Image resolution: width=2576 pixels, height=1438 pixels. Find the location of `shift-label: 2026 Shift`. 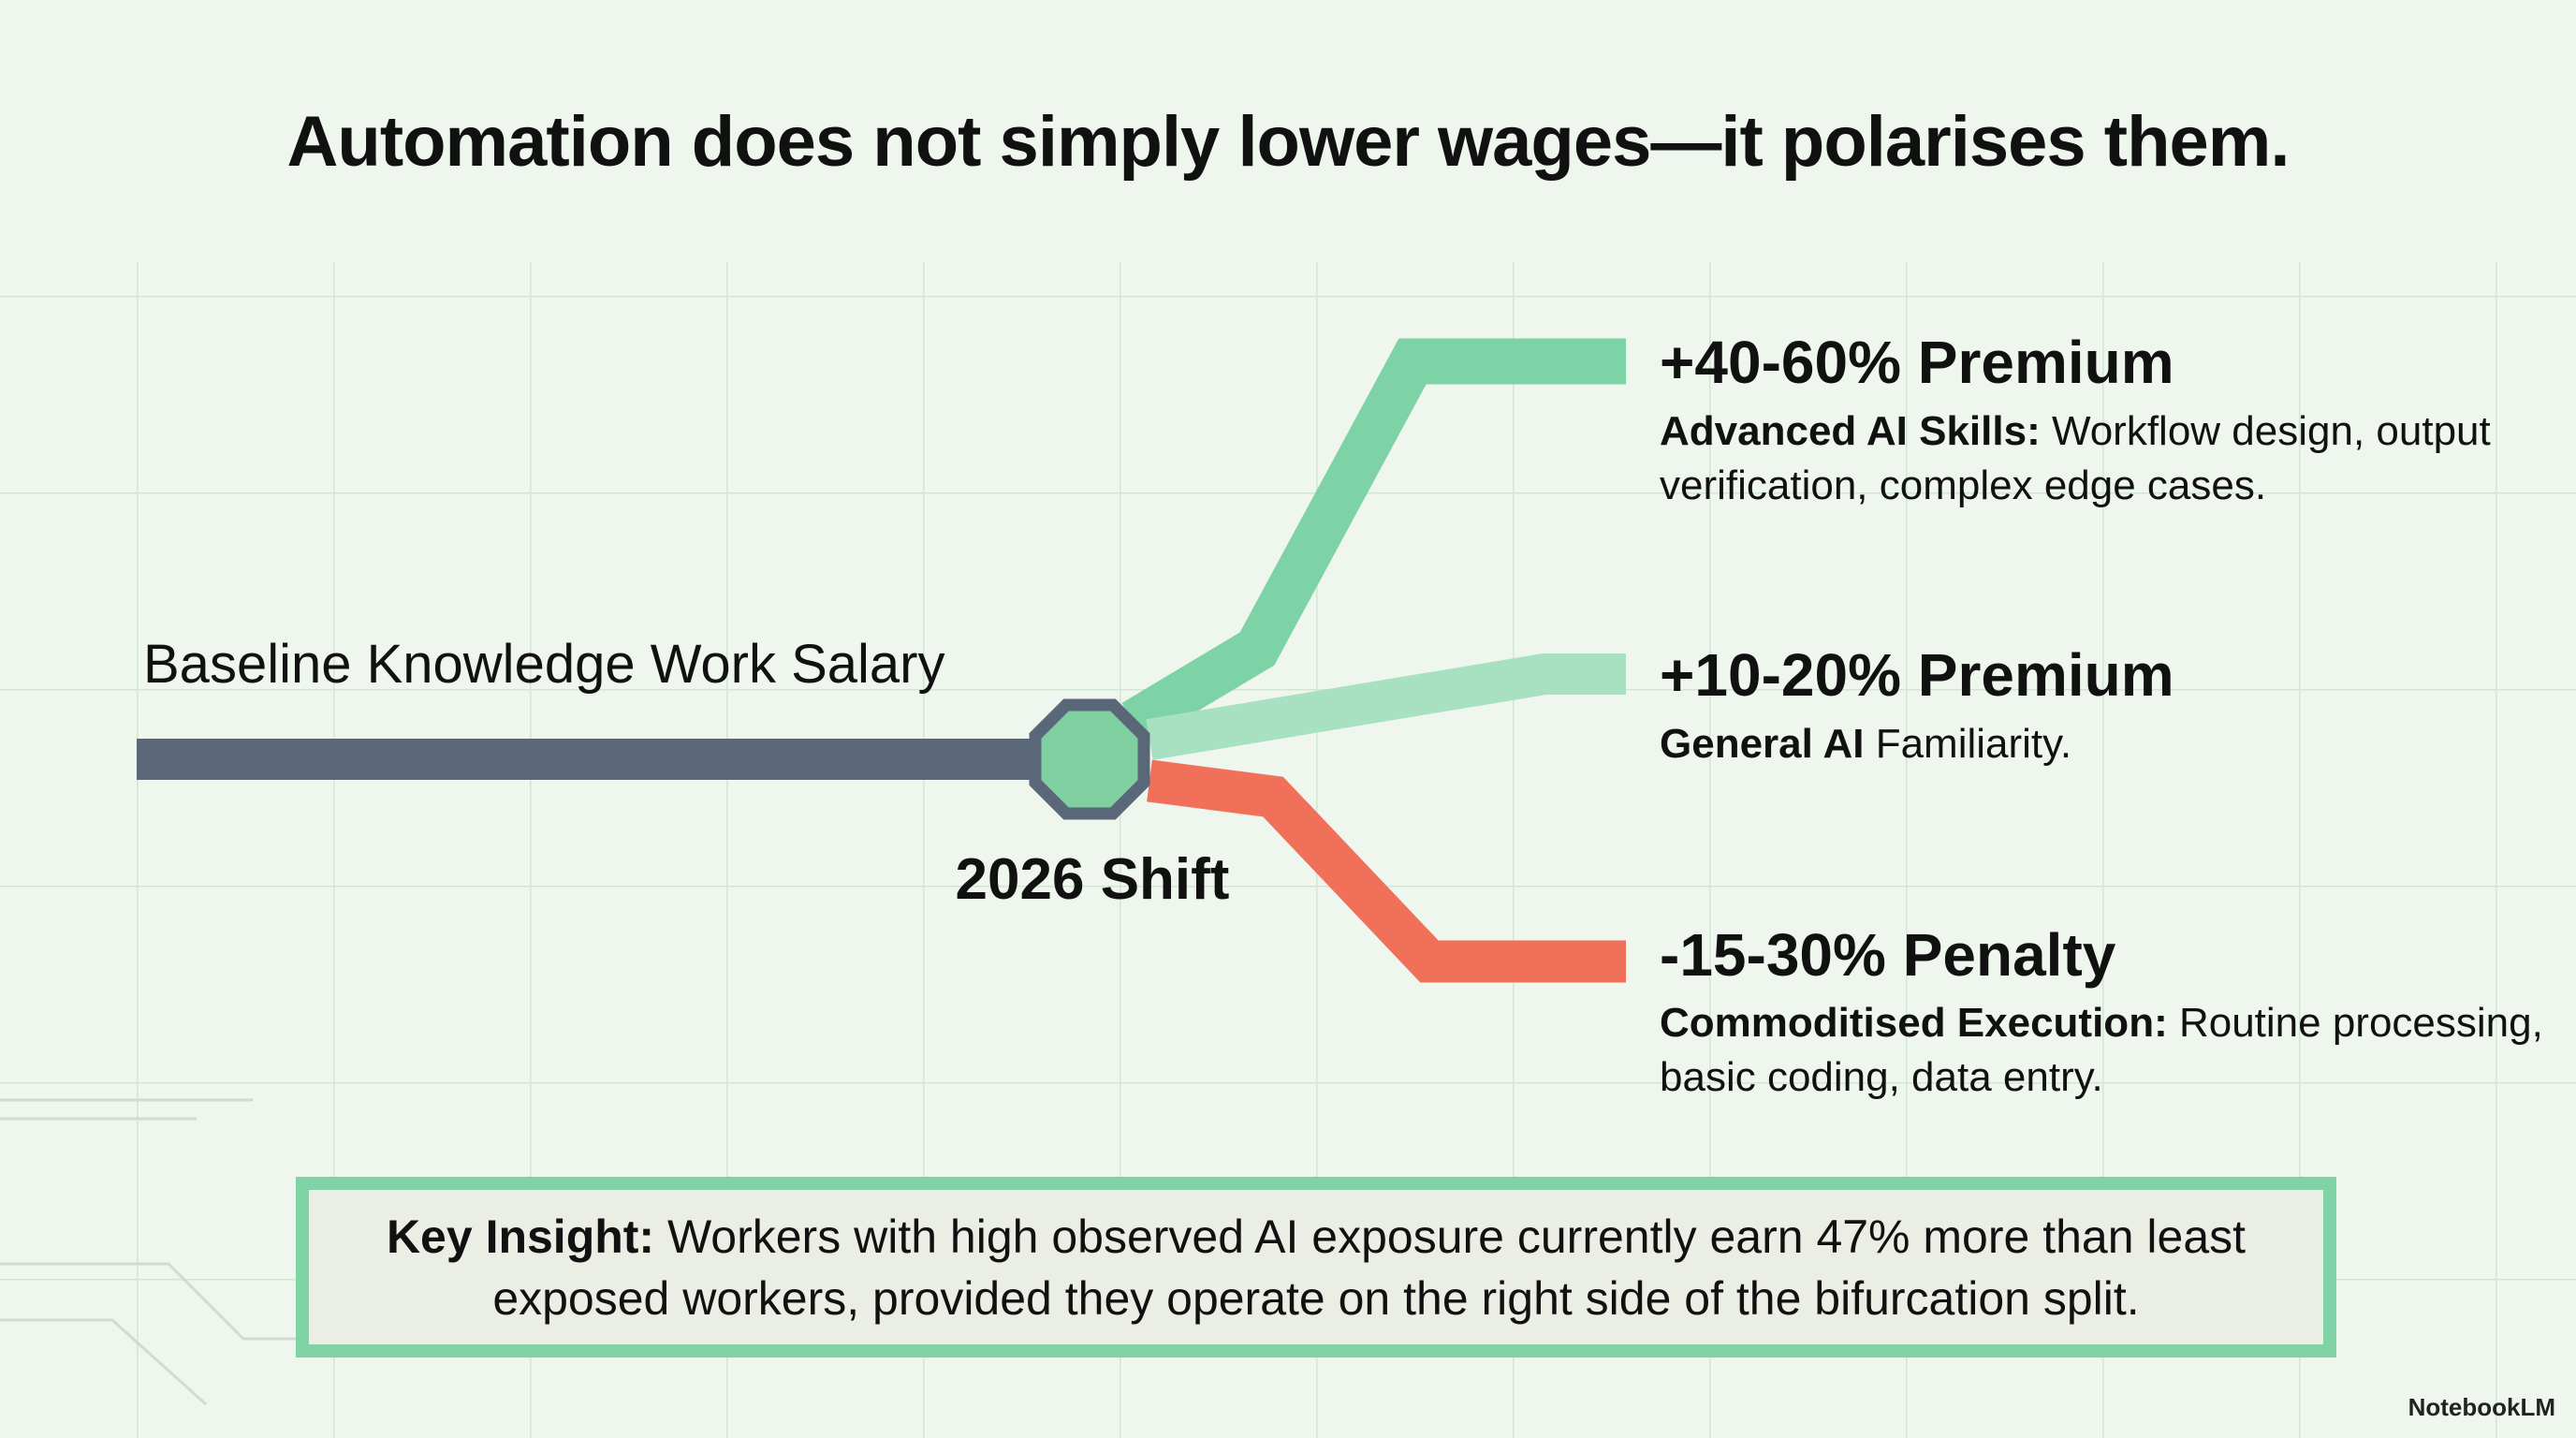

shift-label: 2026 Shift is located at coordinates (1092, 879).